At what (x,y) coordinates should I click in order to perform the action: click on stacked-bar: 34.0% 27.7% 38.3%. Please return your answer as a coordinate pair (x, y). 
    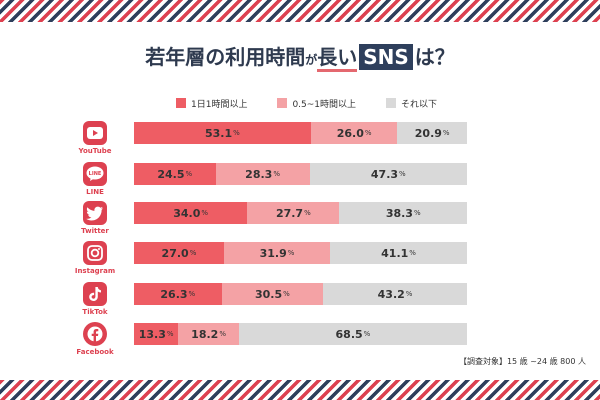
    Looking at the image, I should click on (300, 213).